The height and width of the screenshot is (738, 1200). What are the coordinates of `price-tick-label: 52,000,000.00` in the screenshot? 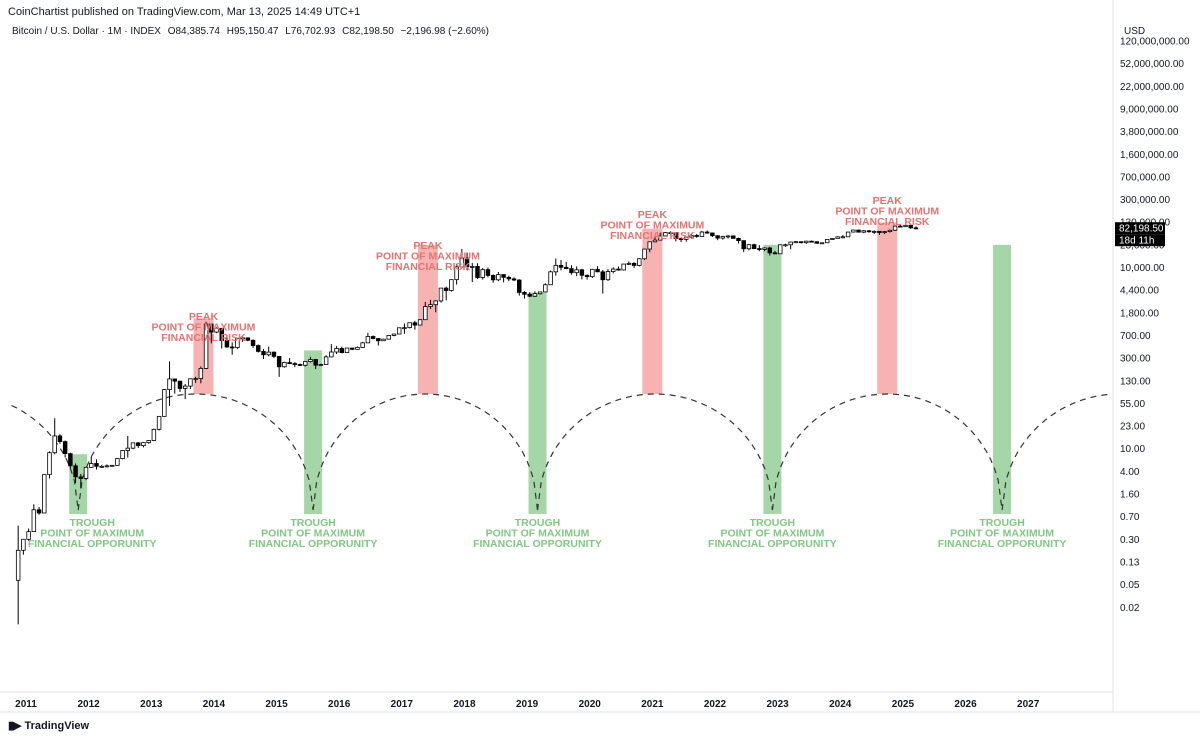 It's located at (1152, 64).